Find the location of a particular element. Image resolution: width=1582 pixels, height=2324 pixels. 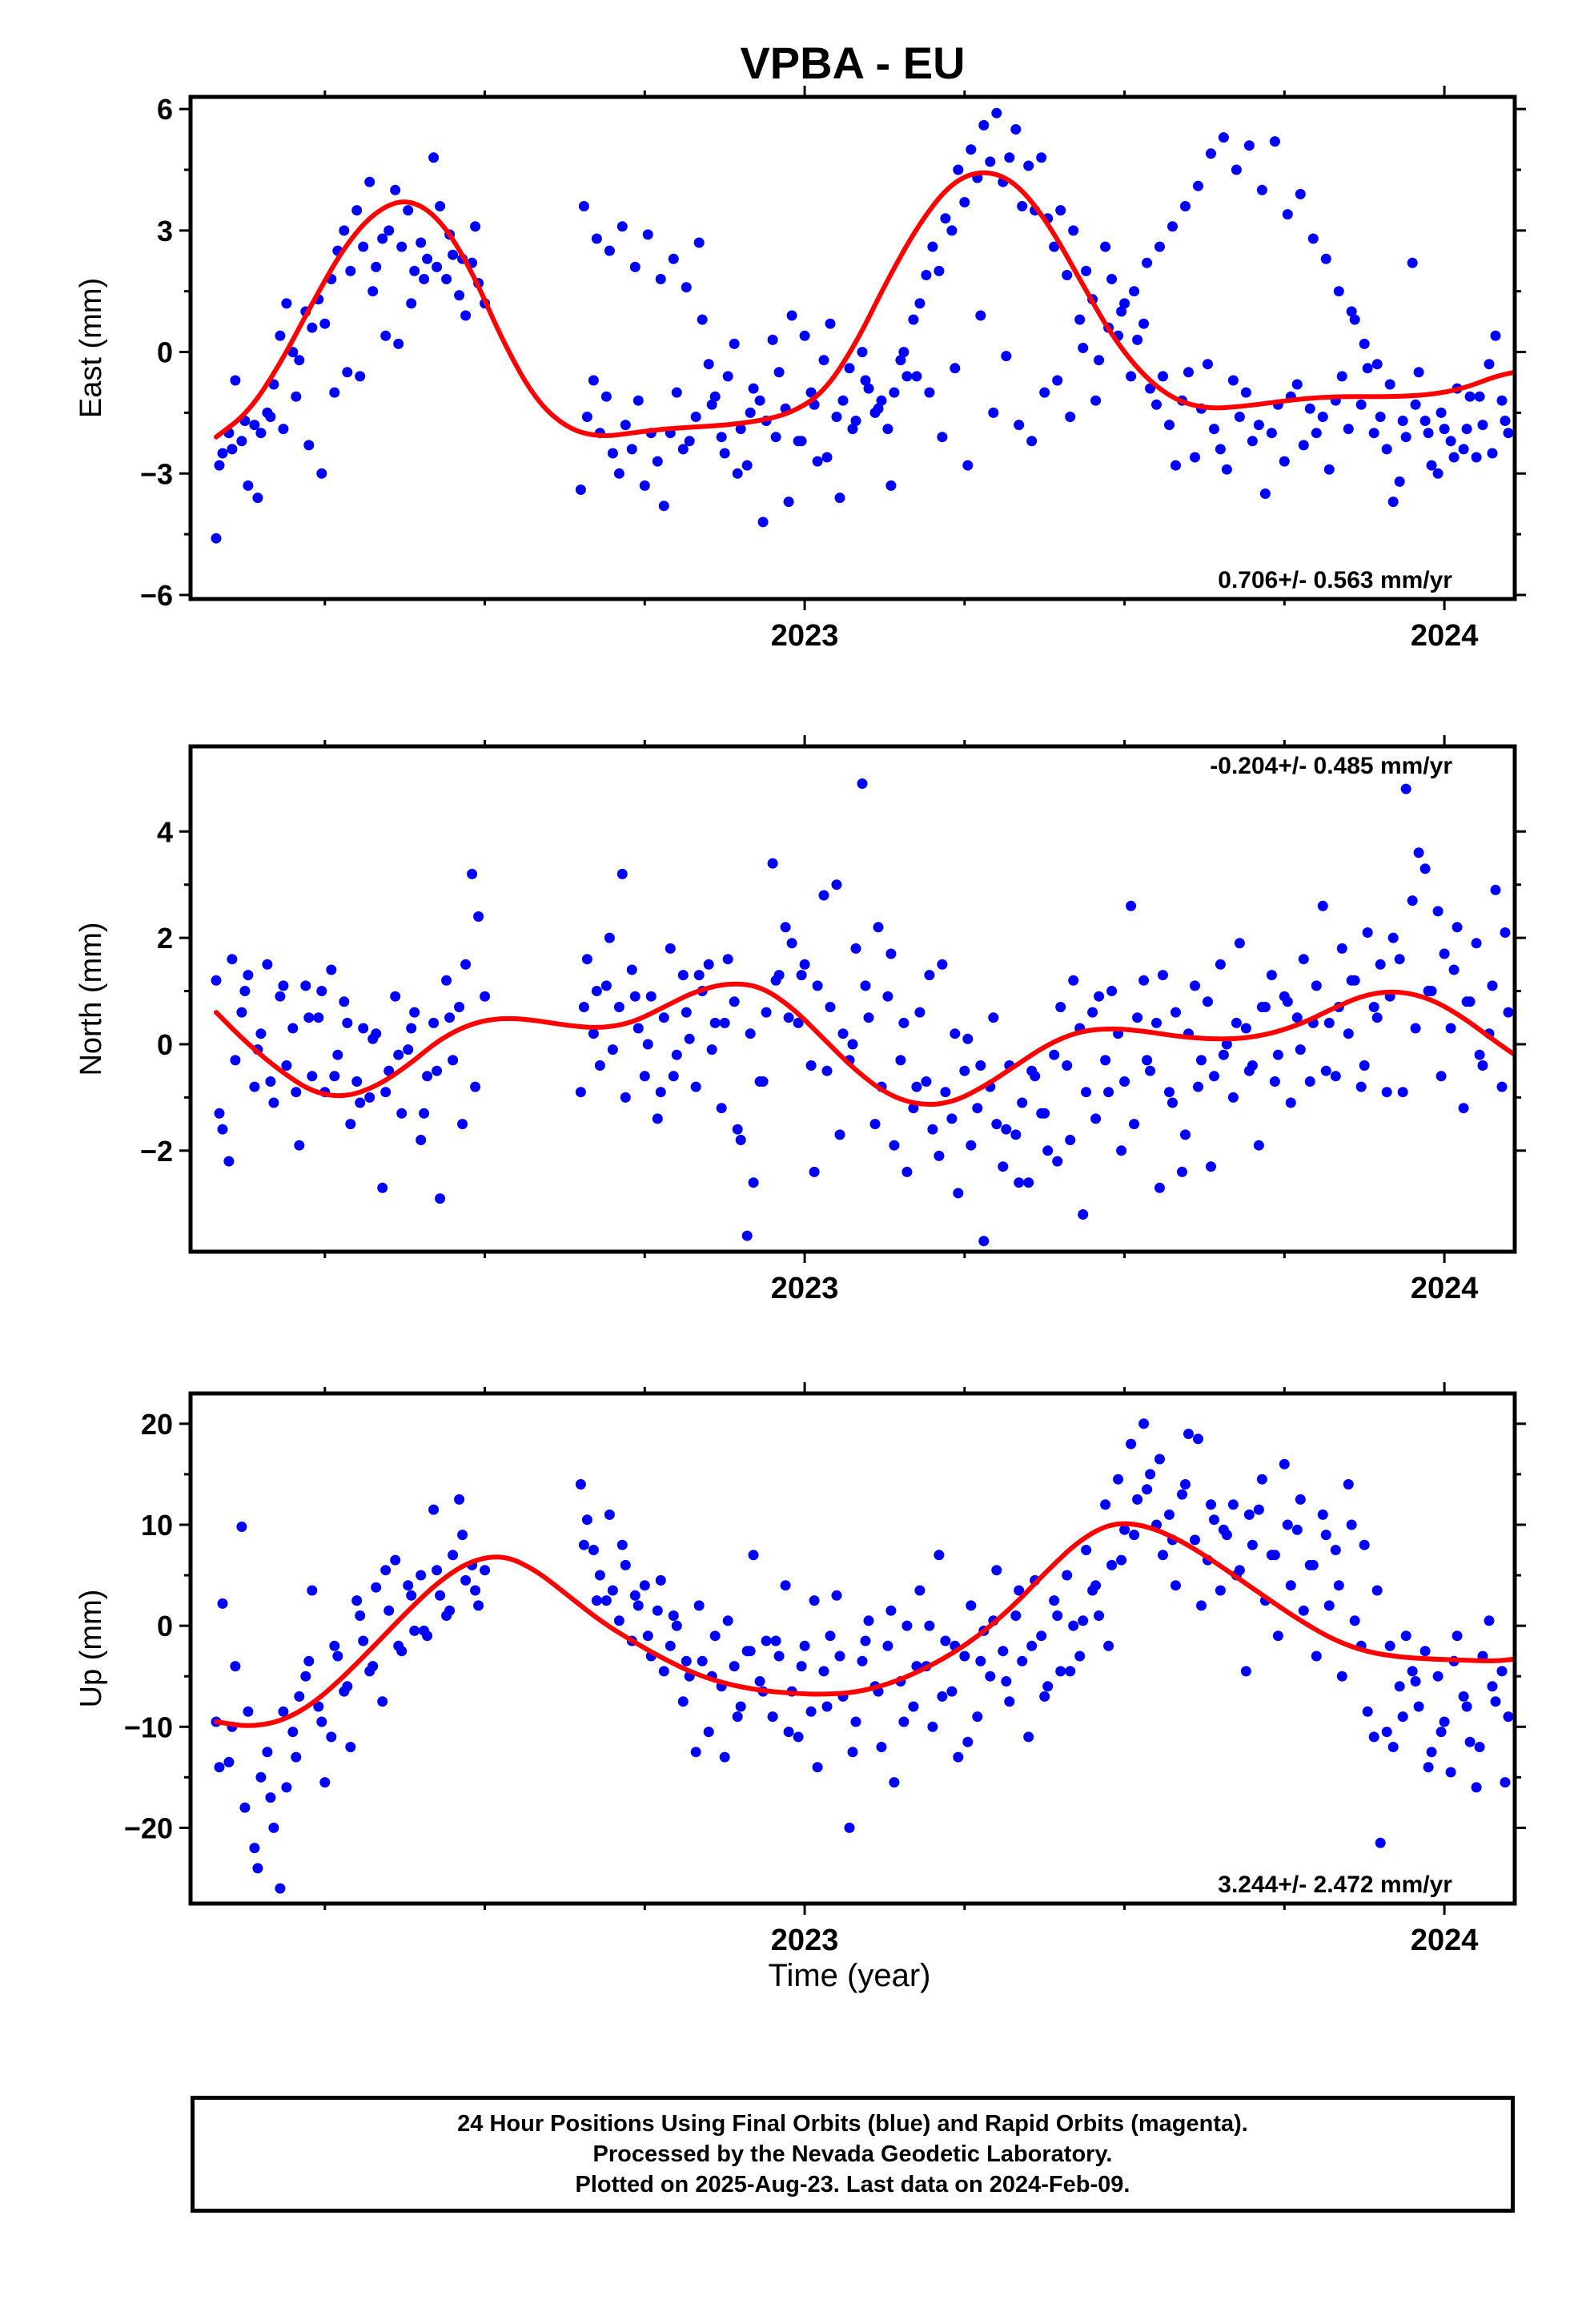

y-axis-label-up: Up (mm) is located at coordinates (91, 1649).